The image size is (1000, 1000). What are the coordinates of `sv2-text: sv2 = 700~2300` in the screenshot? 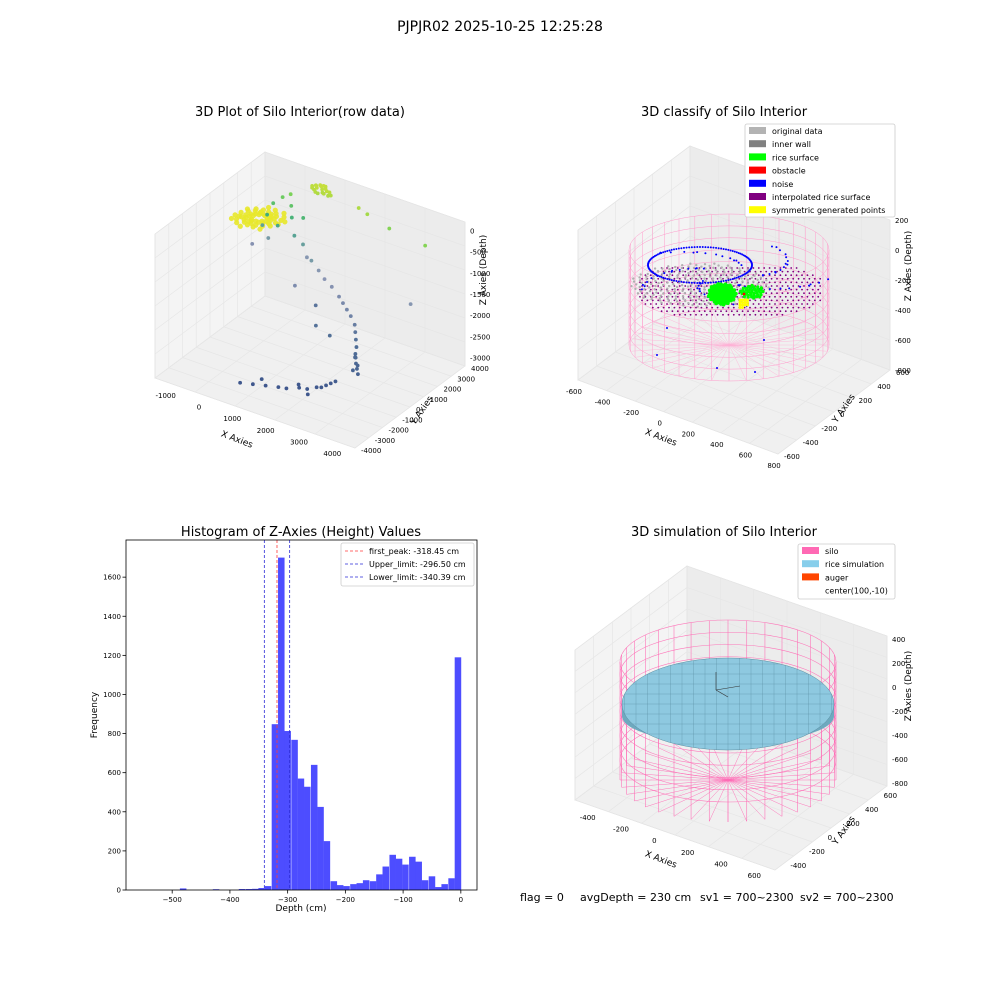 It's located at (847, 897).